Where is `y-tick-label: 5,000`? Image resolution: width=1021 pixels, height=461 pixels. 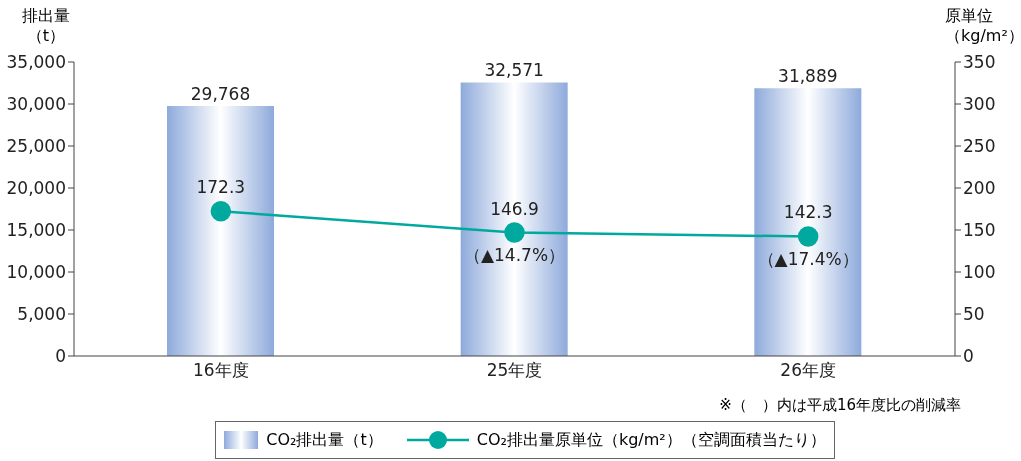
y-tick-label: 5,000 is located at coordinates (41, 314).